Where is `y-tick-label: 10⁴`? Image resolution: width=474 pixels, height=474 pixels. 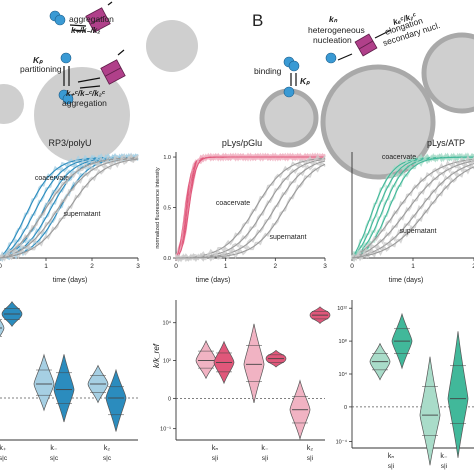
y-tick-label: 10⁴ is located at coordinates (167, 323).